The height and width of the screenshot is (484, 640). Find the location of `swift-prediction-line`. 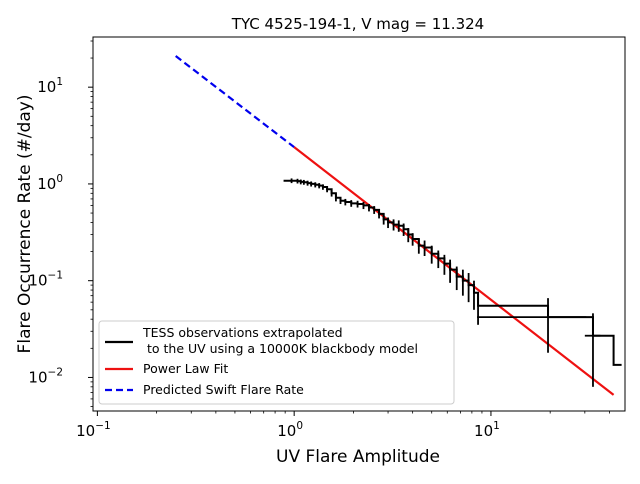

swift-prediction-line is located at coordinates (235, 102).